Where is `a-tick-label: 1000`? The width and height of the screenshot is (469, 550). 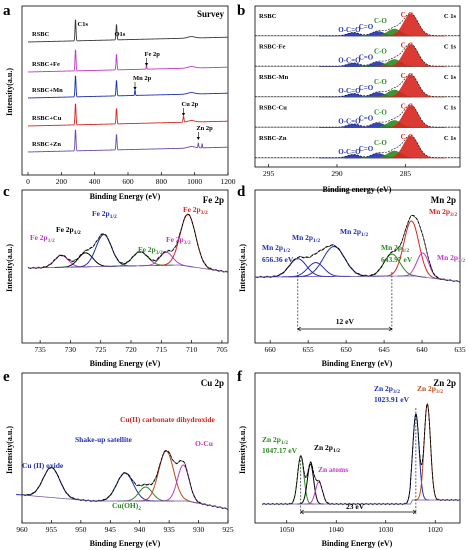 a-tick-label: 1000 is located at coordinates (194, 181).